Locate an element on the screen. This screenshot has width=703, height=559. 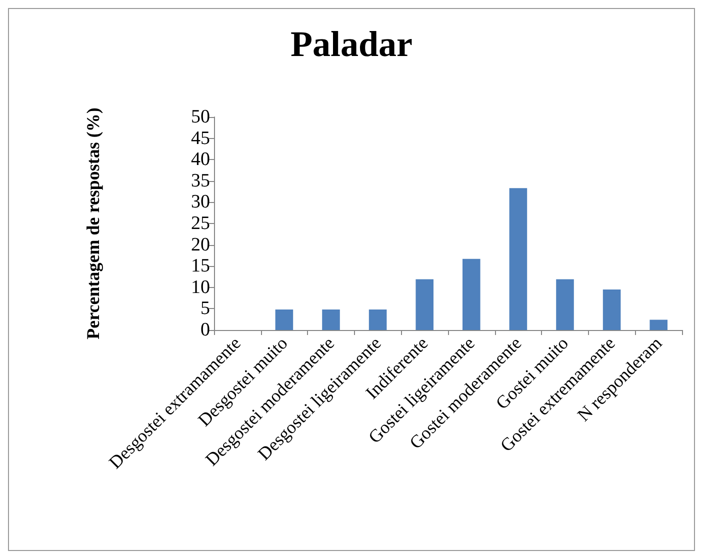
y-tick-label: 20 is located at coordinates (200, 245).